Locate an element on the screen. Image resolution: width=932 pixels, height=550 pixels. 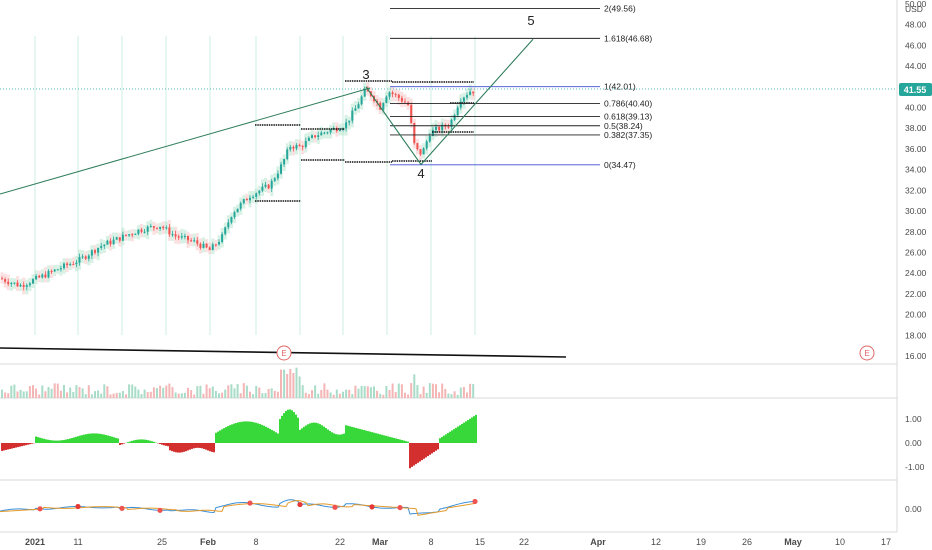
earnings-marker-future: E is located at coordinates (867, 353).